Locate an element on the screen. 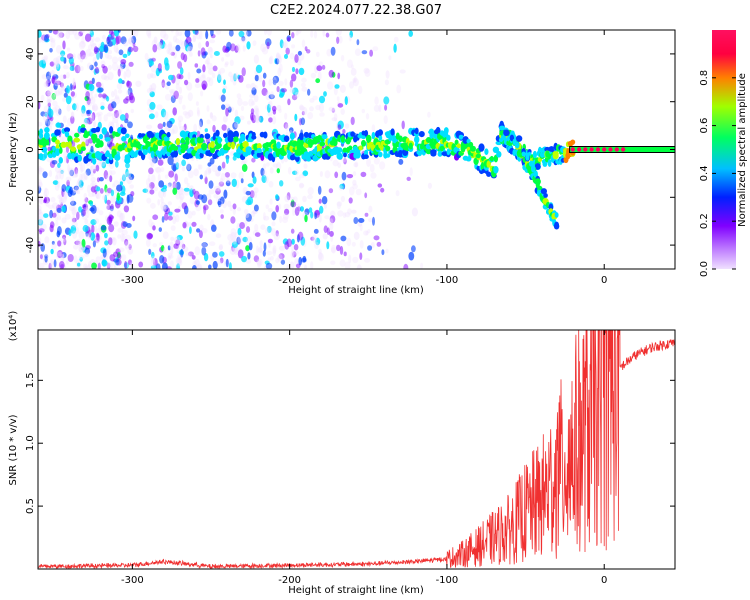 The height and width of the screenshot is (600, 750). colorbar-tick-label: 0.4 is located at coordinates (704, 173).